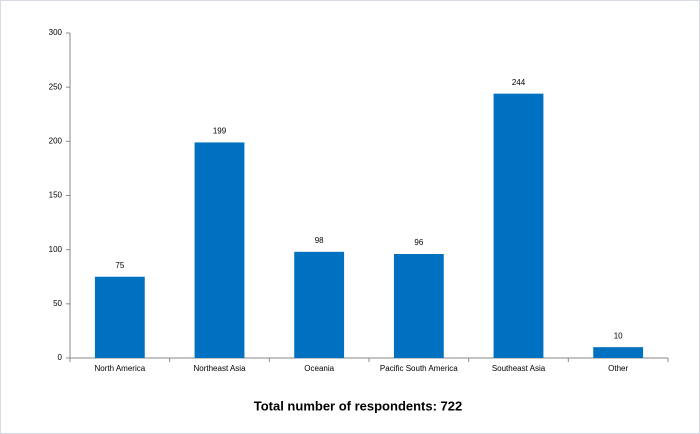  What do you see at coordinates (119, 265) in the screenshot?
I see `data-label: 75` at bounding box center [119, 265].